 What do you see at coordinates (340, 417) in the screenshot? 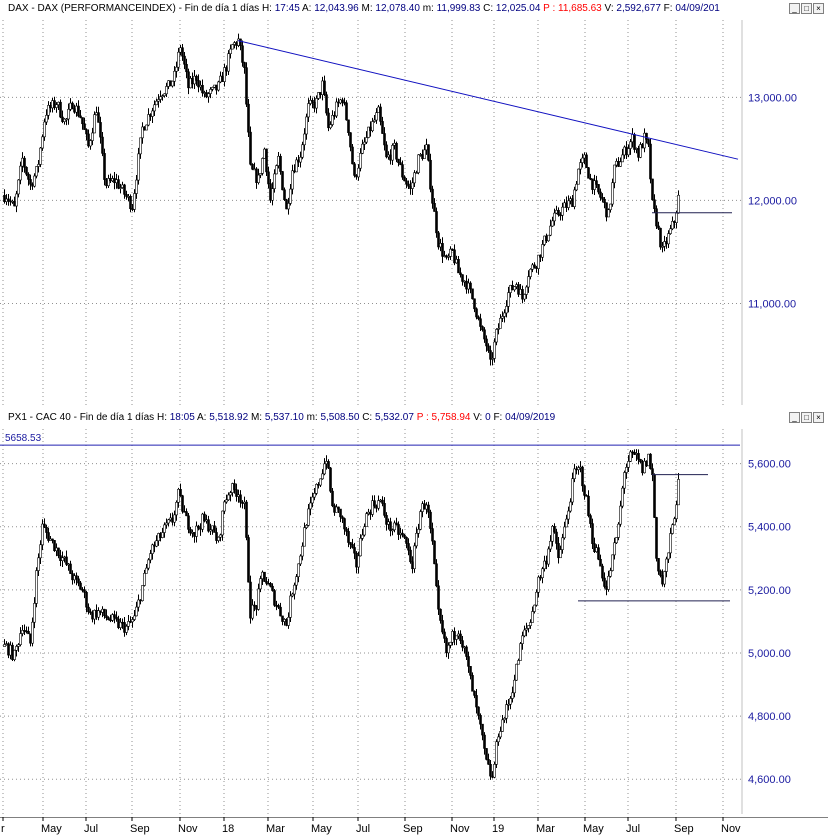
I see `cac40-low: 5,508.50` at bounding box center [340, 417].